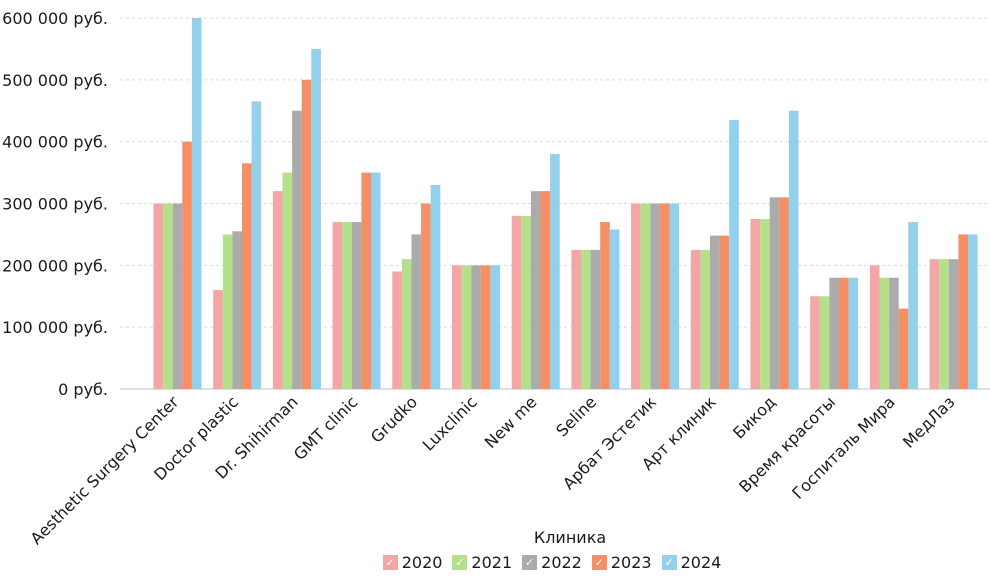 This screenshot has height=583, width=990. I want to click on legend-item: ✓ 2021, so click(482, 562).